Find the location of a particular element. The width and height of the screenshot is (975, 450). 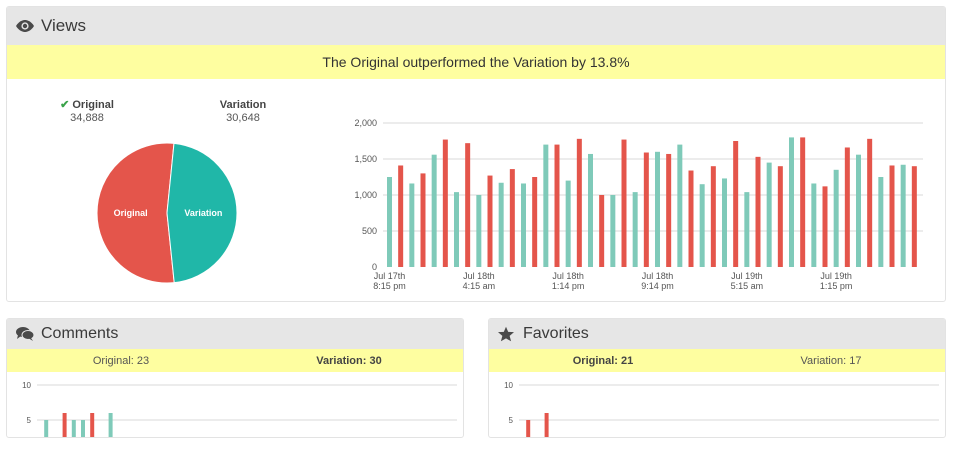

favorites-variation: Variation: 17 is located at coordinates (831, 360).